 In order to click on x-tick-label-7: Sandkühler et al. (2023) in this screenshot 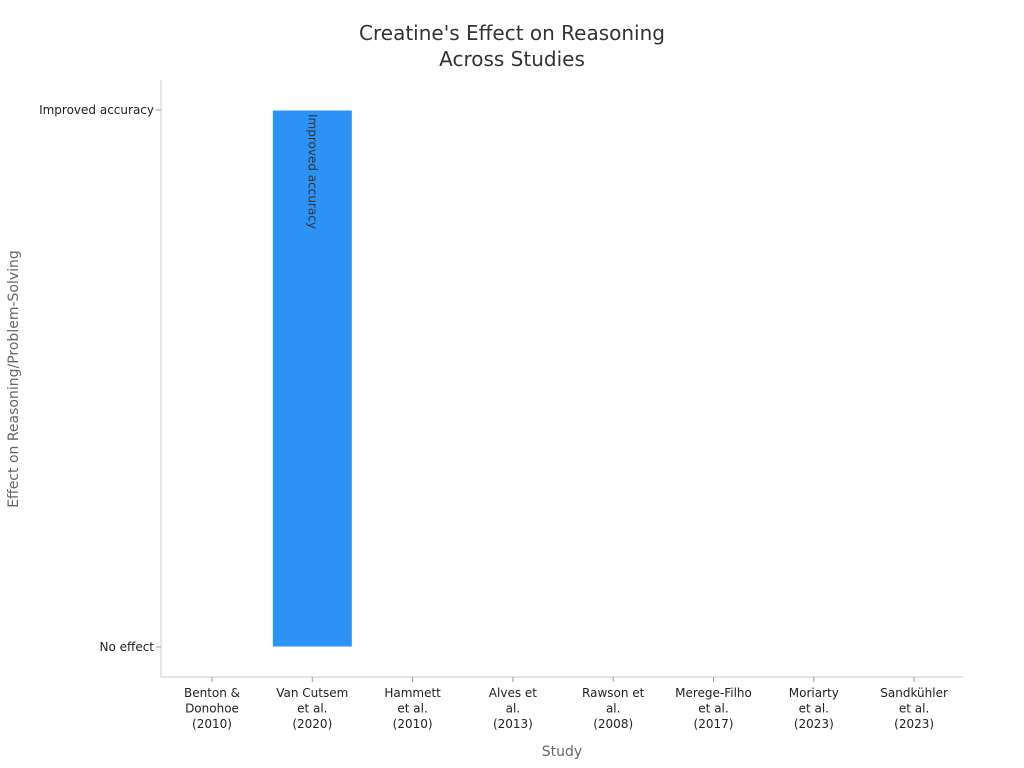, I will do `click(914, 708)`.